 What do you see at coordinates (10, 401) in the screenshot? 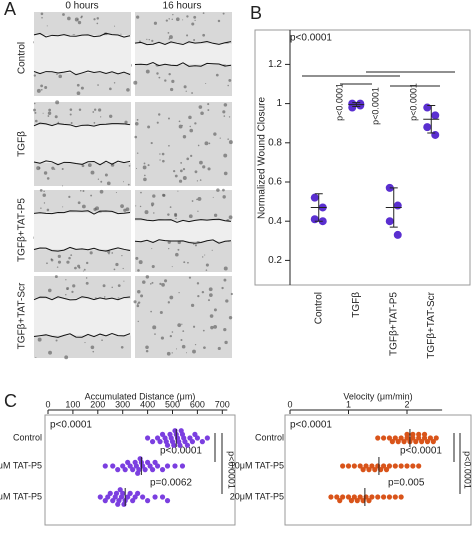
I see `panel-label: C` at bounding box center [10, 401].